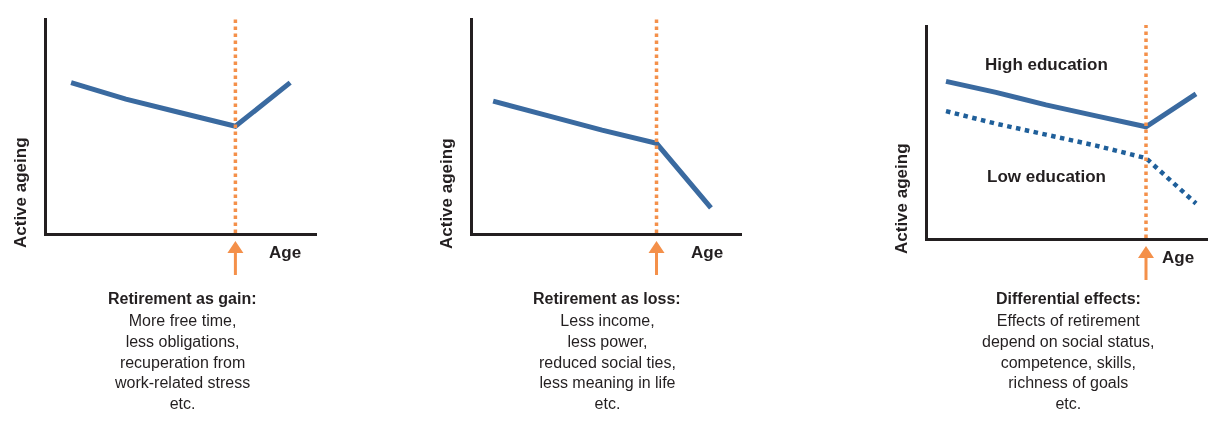 The width and height of the screenshot is (1208, 434). Describe the element at coordinates (1068, 298) in the screenshot. I see `text: Differential effects:` at that location.